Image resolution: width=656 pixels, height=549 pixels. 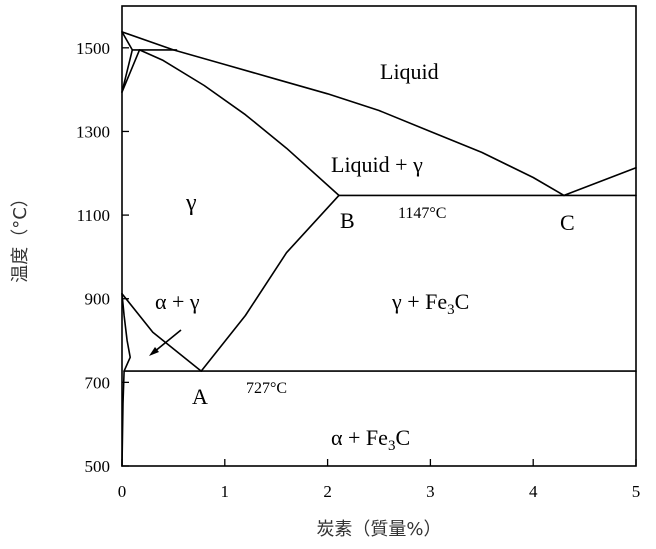 I want to click on y-tick-label: 1500, so click(x=93, y=48).